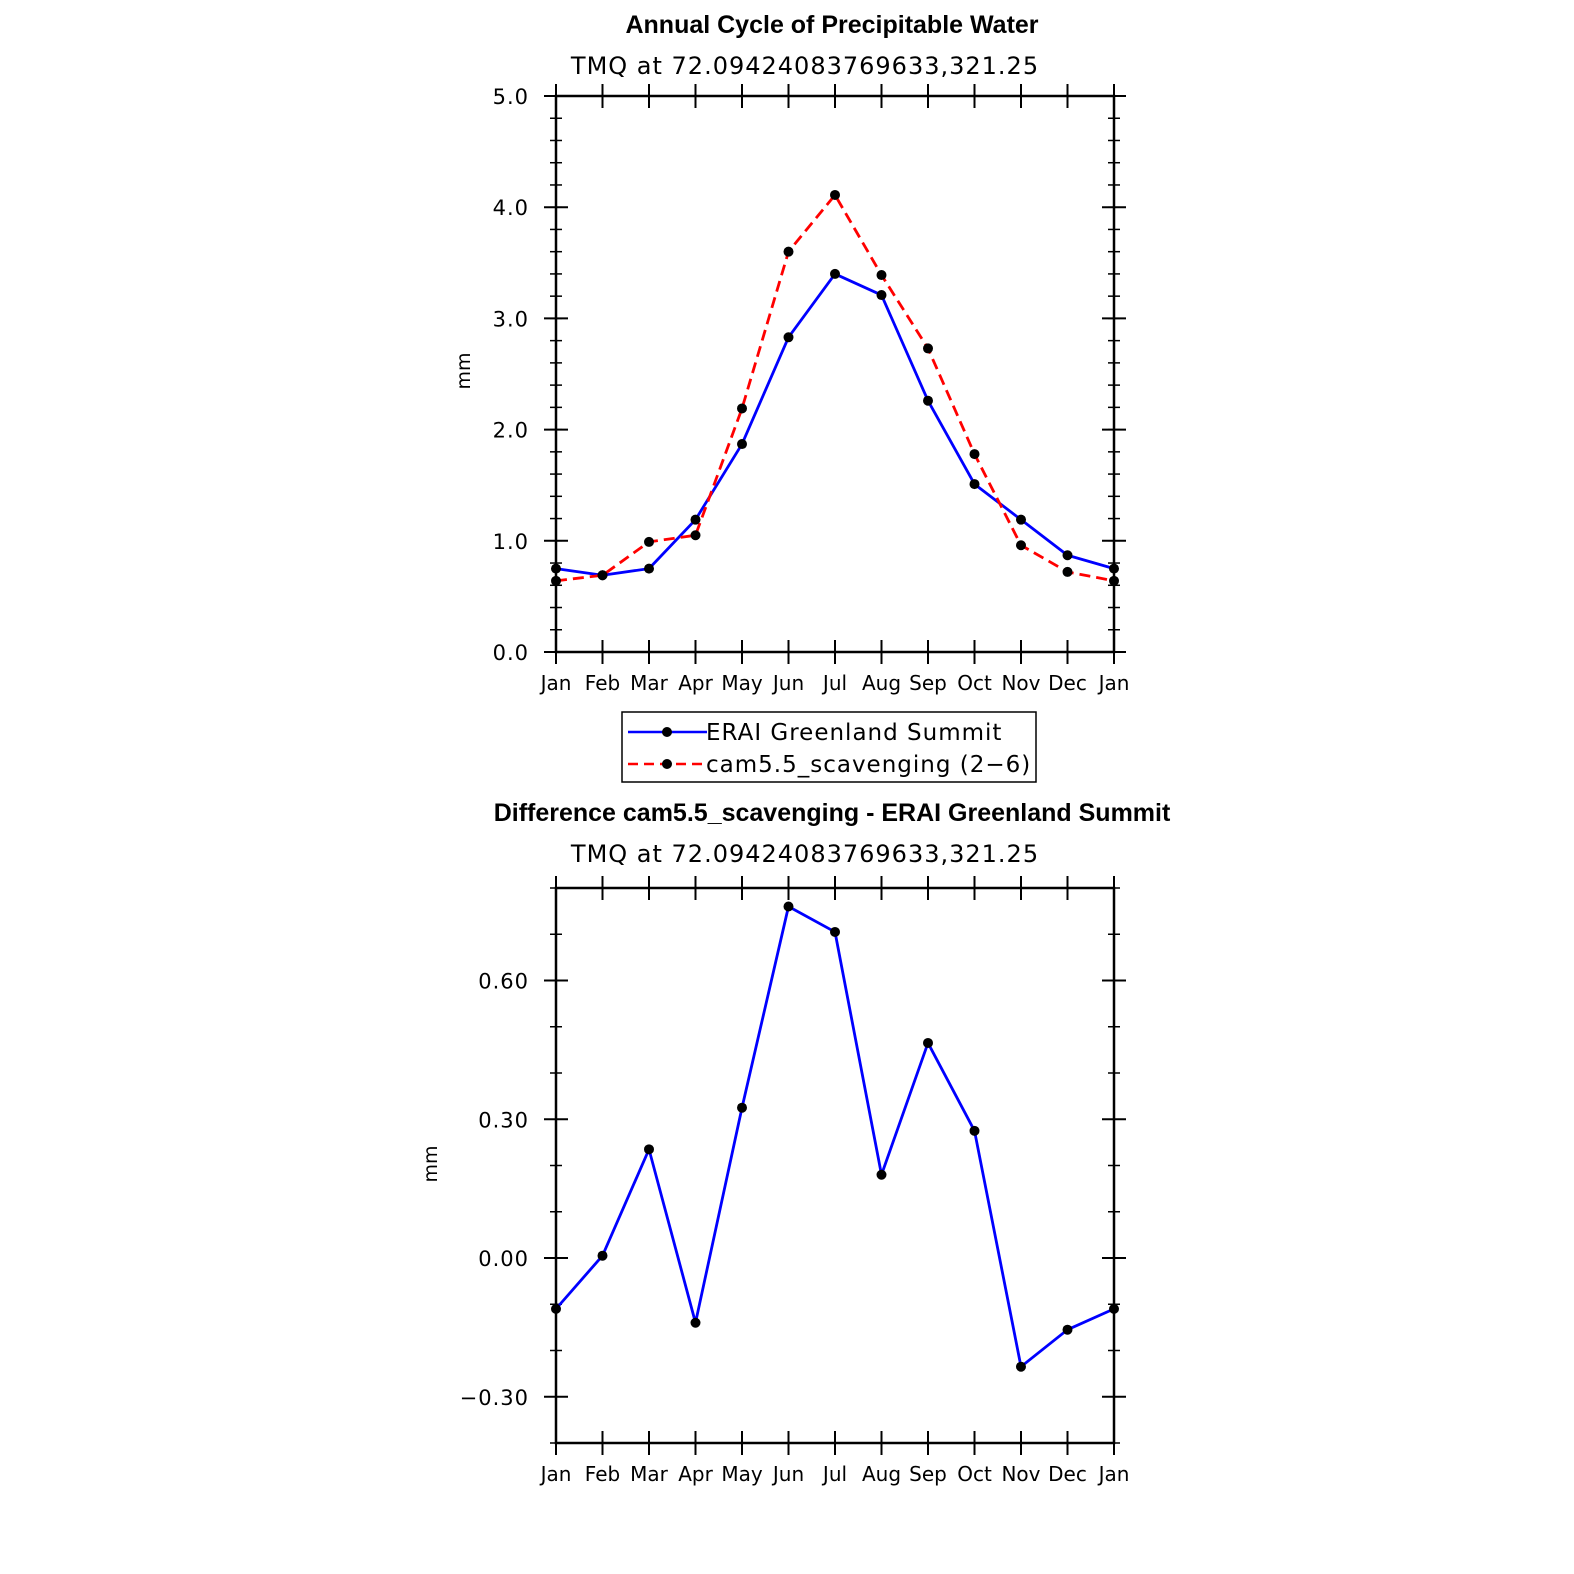 This screenshot has height=1574, width=1574. Describe the element at coordinates (503, 1259) in the screenshot. I see `y-tick-label: 0.00` at that location.